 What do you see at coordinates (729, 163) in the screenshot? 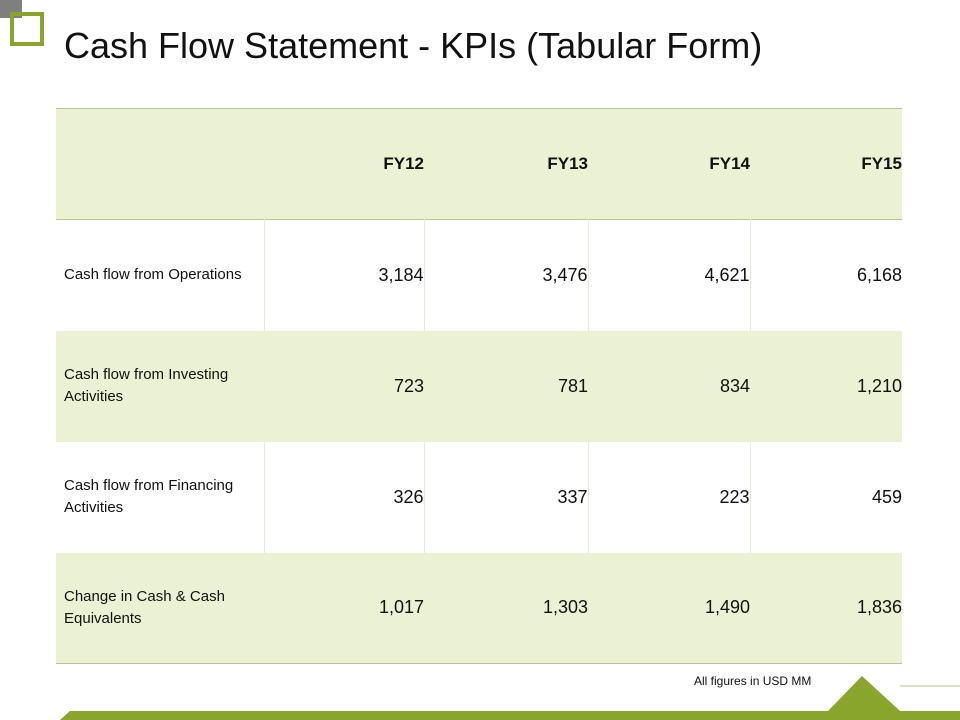
I see `column-header-fy14: FY14` at bounding box center [729, 163].